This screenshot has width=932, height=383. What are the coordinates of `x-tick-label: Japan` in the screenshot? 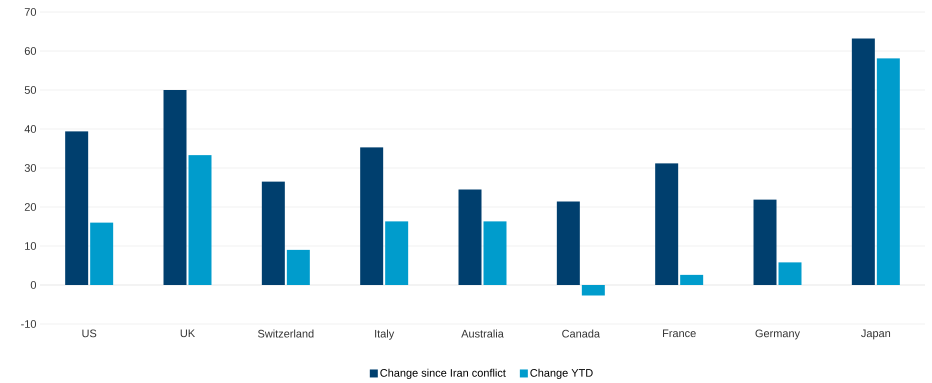 It's located at (875, 335).